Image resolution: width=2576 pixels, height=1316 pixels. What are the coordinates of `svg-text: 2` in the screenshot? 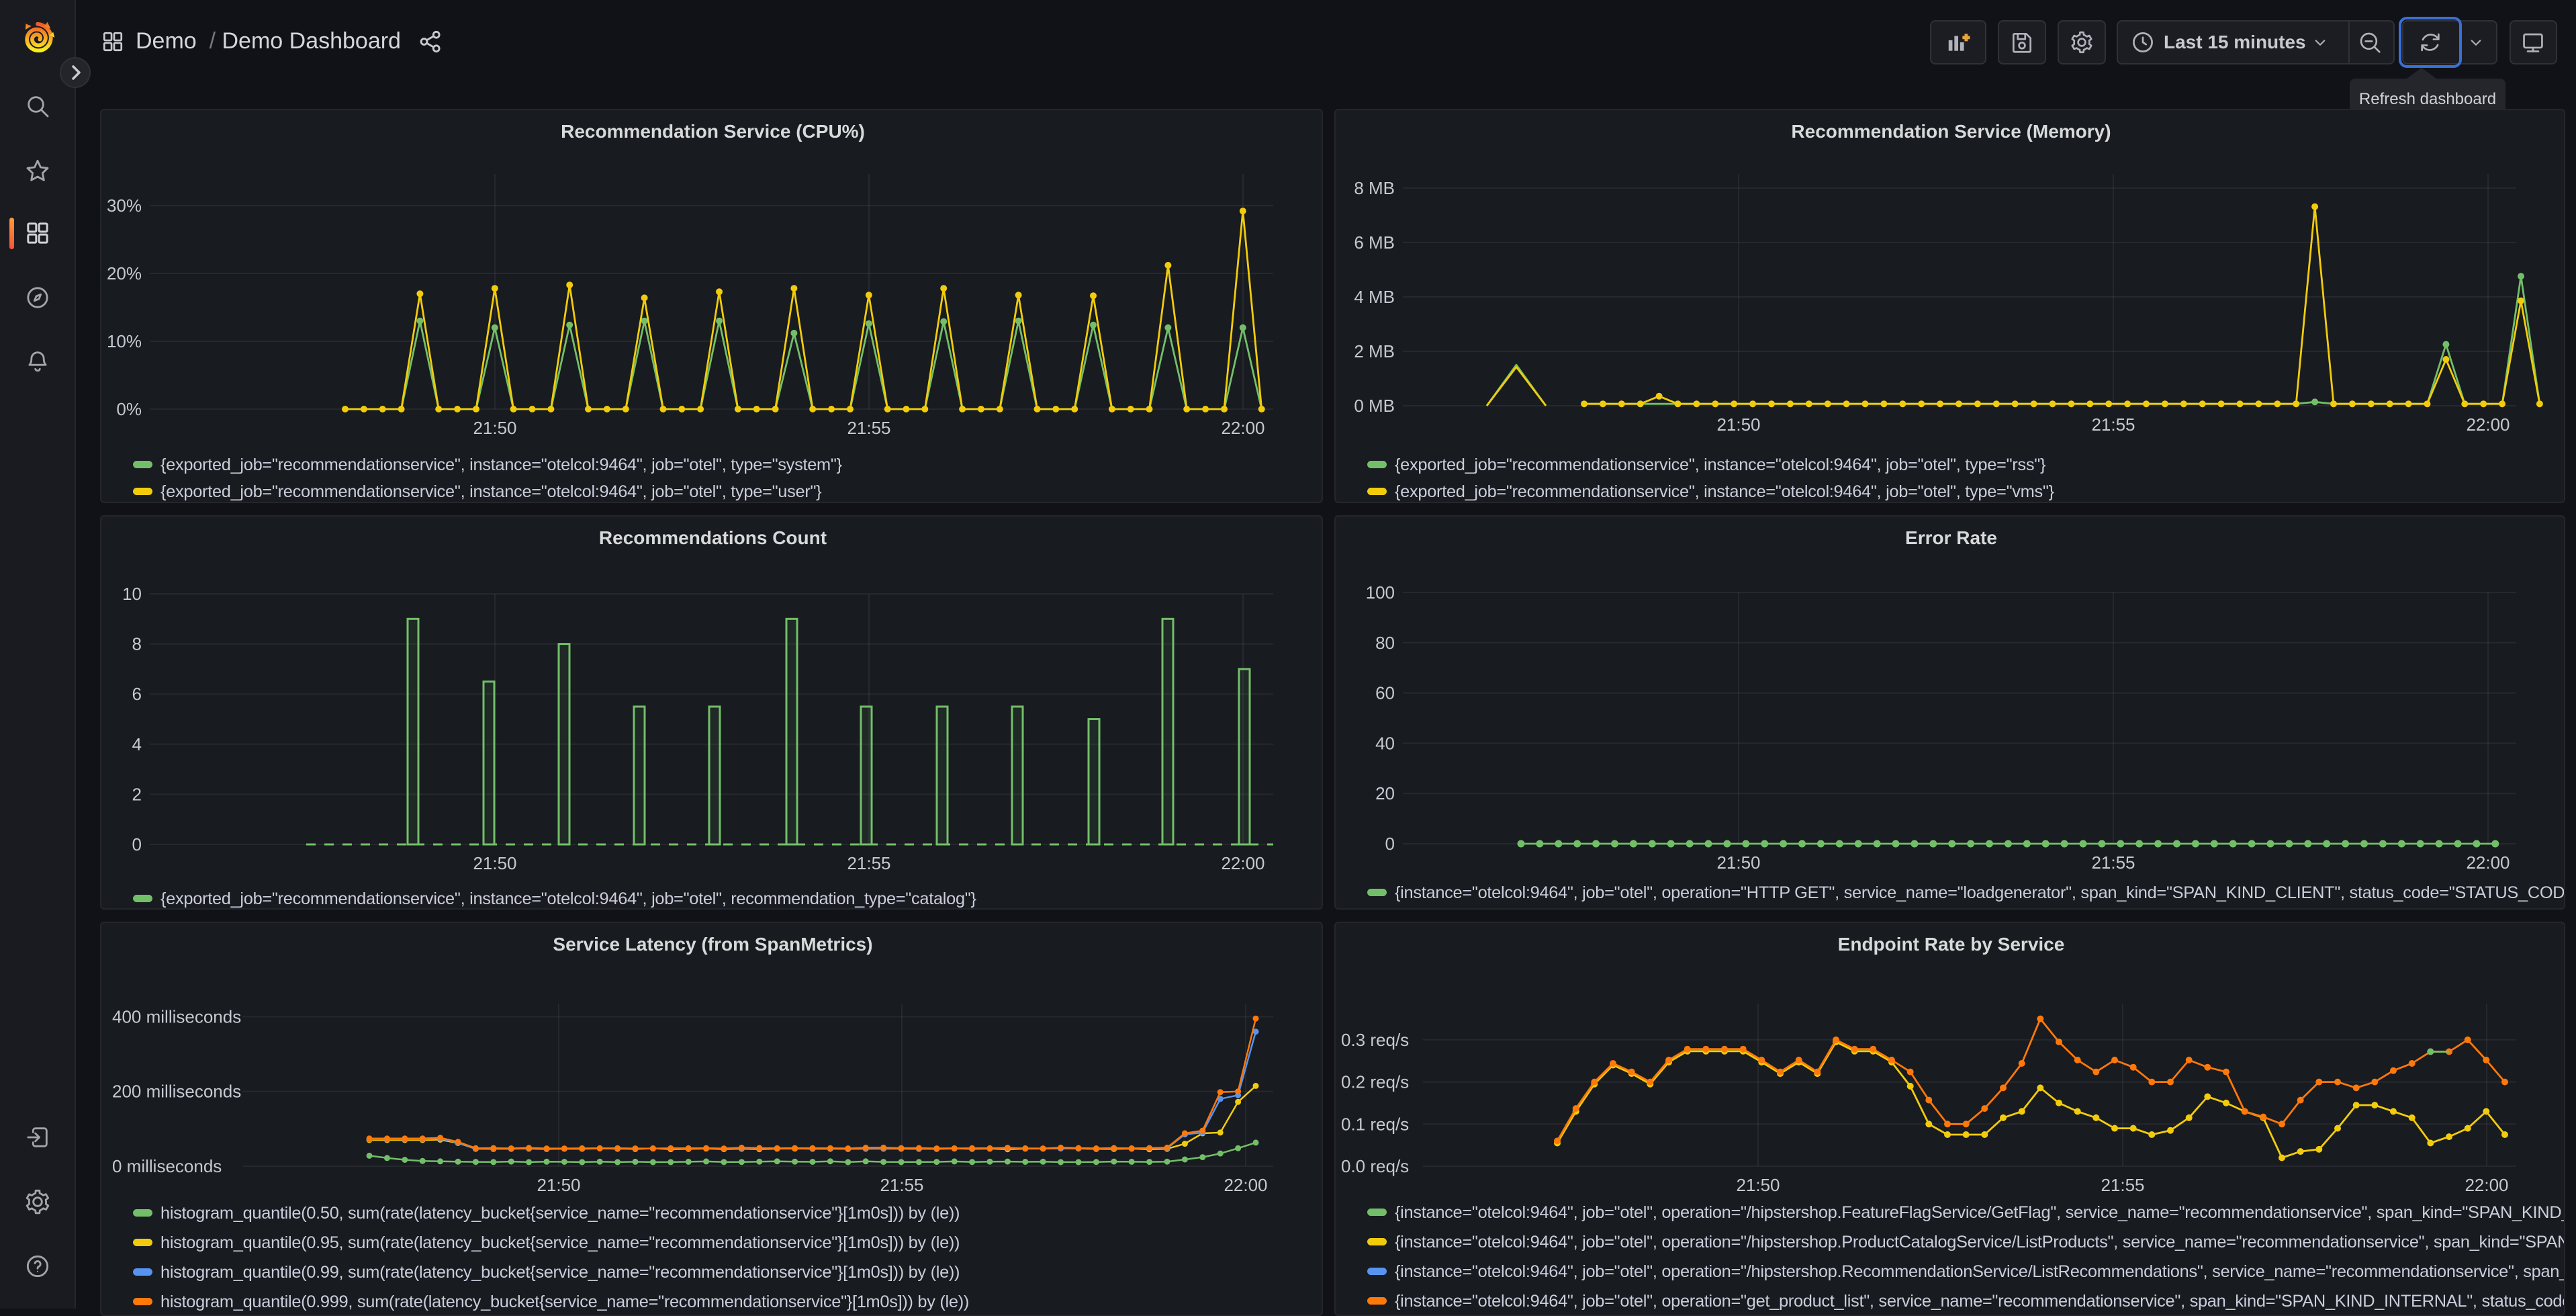 It's located at (137, 794).